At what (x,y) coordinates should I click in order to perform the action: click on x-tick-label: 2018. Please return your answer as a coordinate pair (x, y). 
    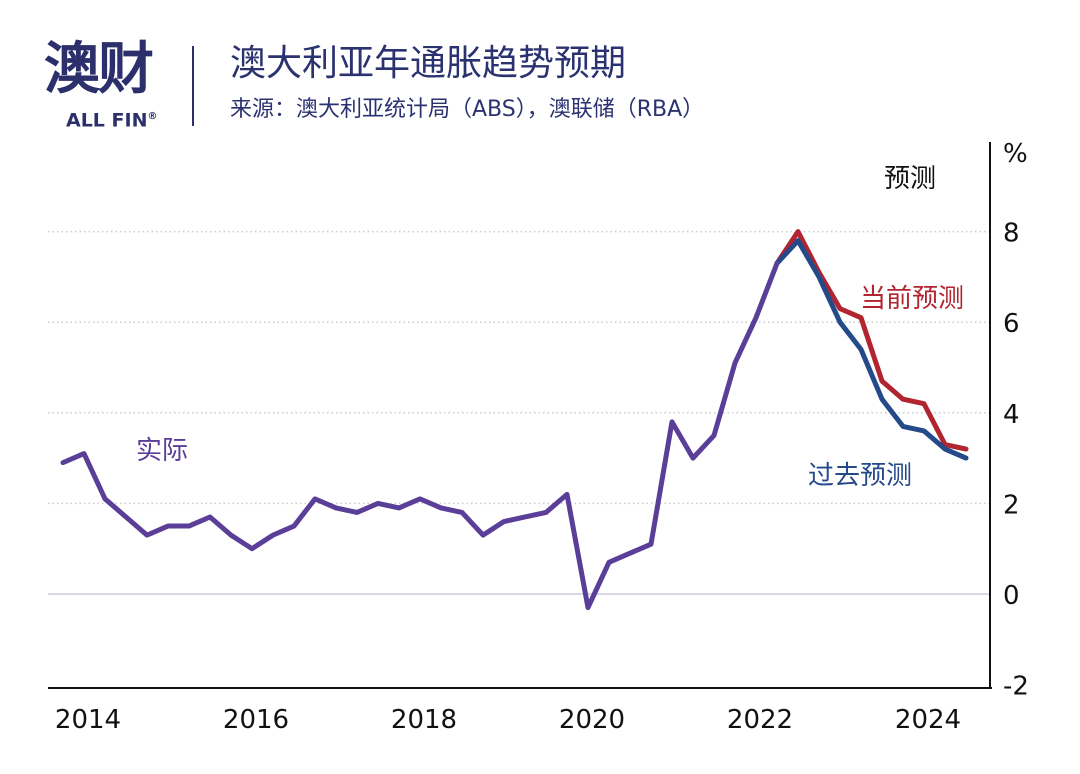
    Looking at the image, I should click on (424, 720).